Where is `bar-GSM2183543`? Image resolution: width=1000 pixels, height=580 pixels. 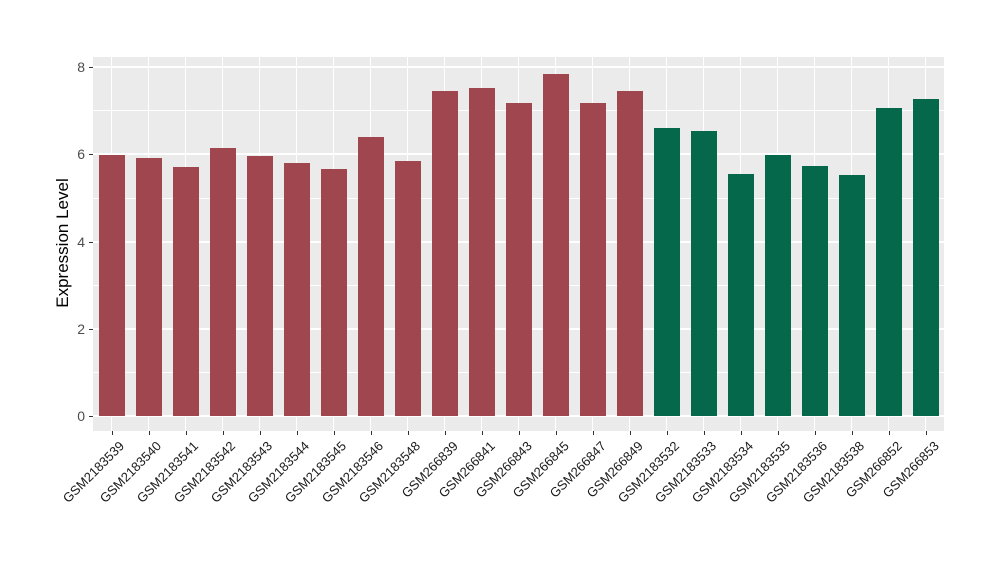
bar-GSM2183543 is located at coordinates (259, 285).